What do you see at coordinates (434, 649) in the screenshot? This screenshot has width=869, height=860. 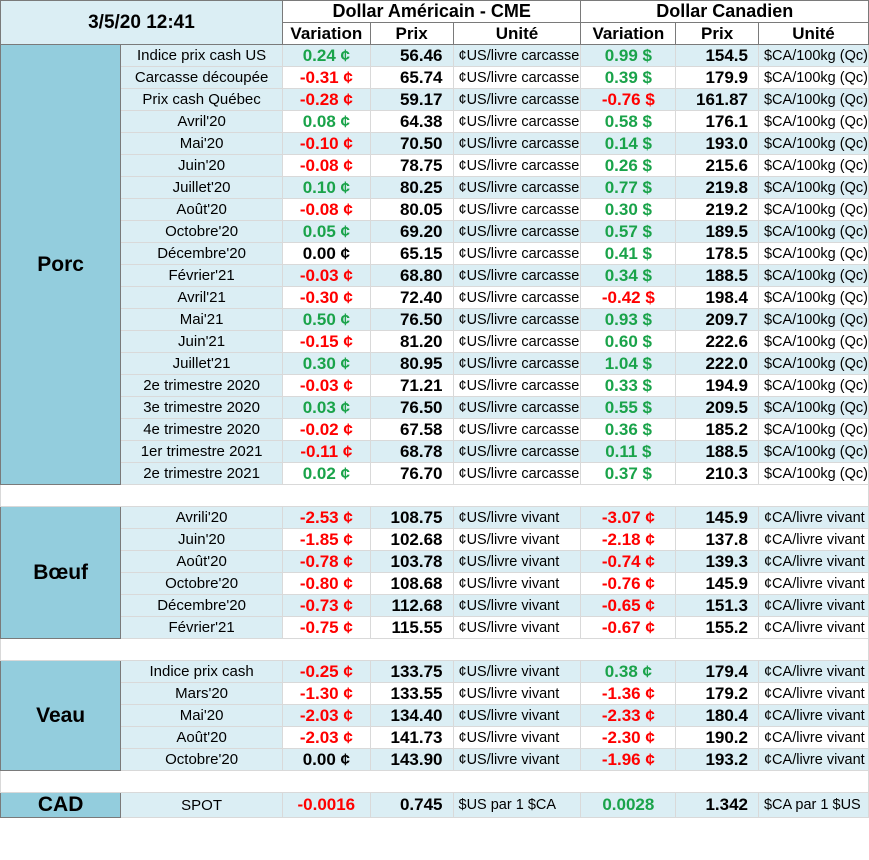 I see `section-separator` at bounding box center [434, 649].